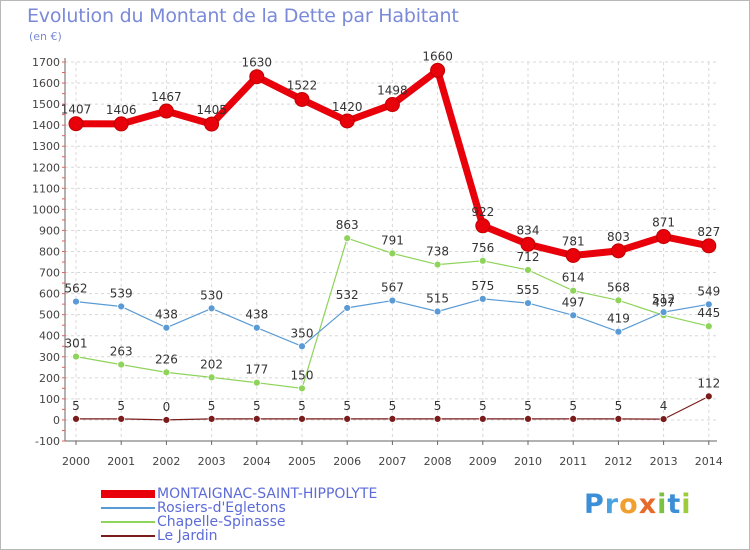 The height and width of the screenshot is (550, 750). Describe the element at coordinates (211, 110) in the screenshot. I see `data-label: 1405` at that location.